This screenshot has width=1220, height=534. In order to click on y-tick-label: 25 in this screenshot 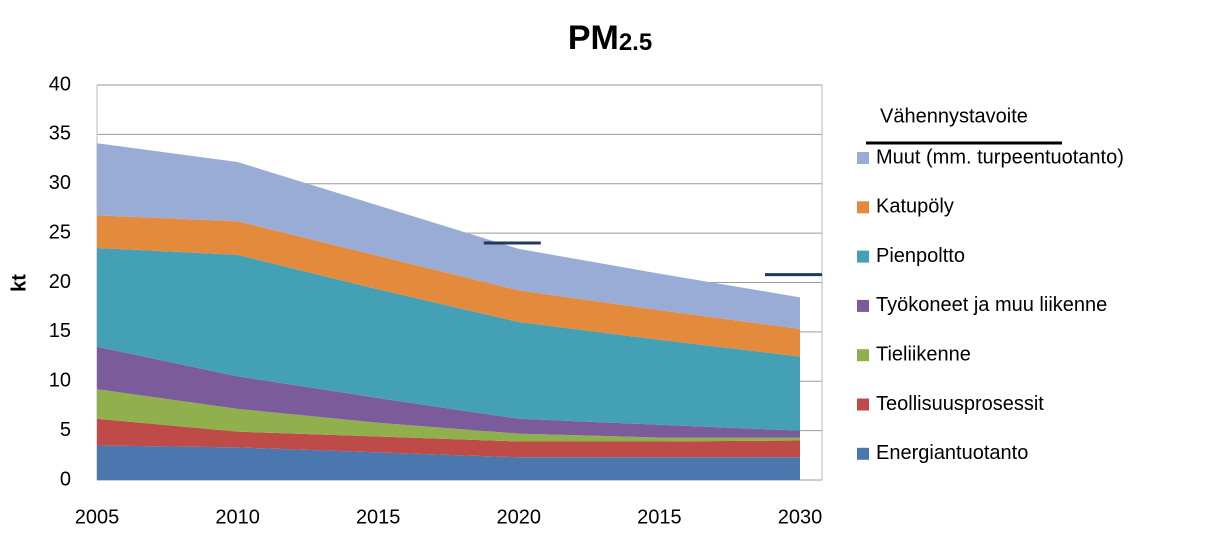, I will do `click(60, 232)`.